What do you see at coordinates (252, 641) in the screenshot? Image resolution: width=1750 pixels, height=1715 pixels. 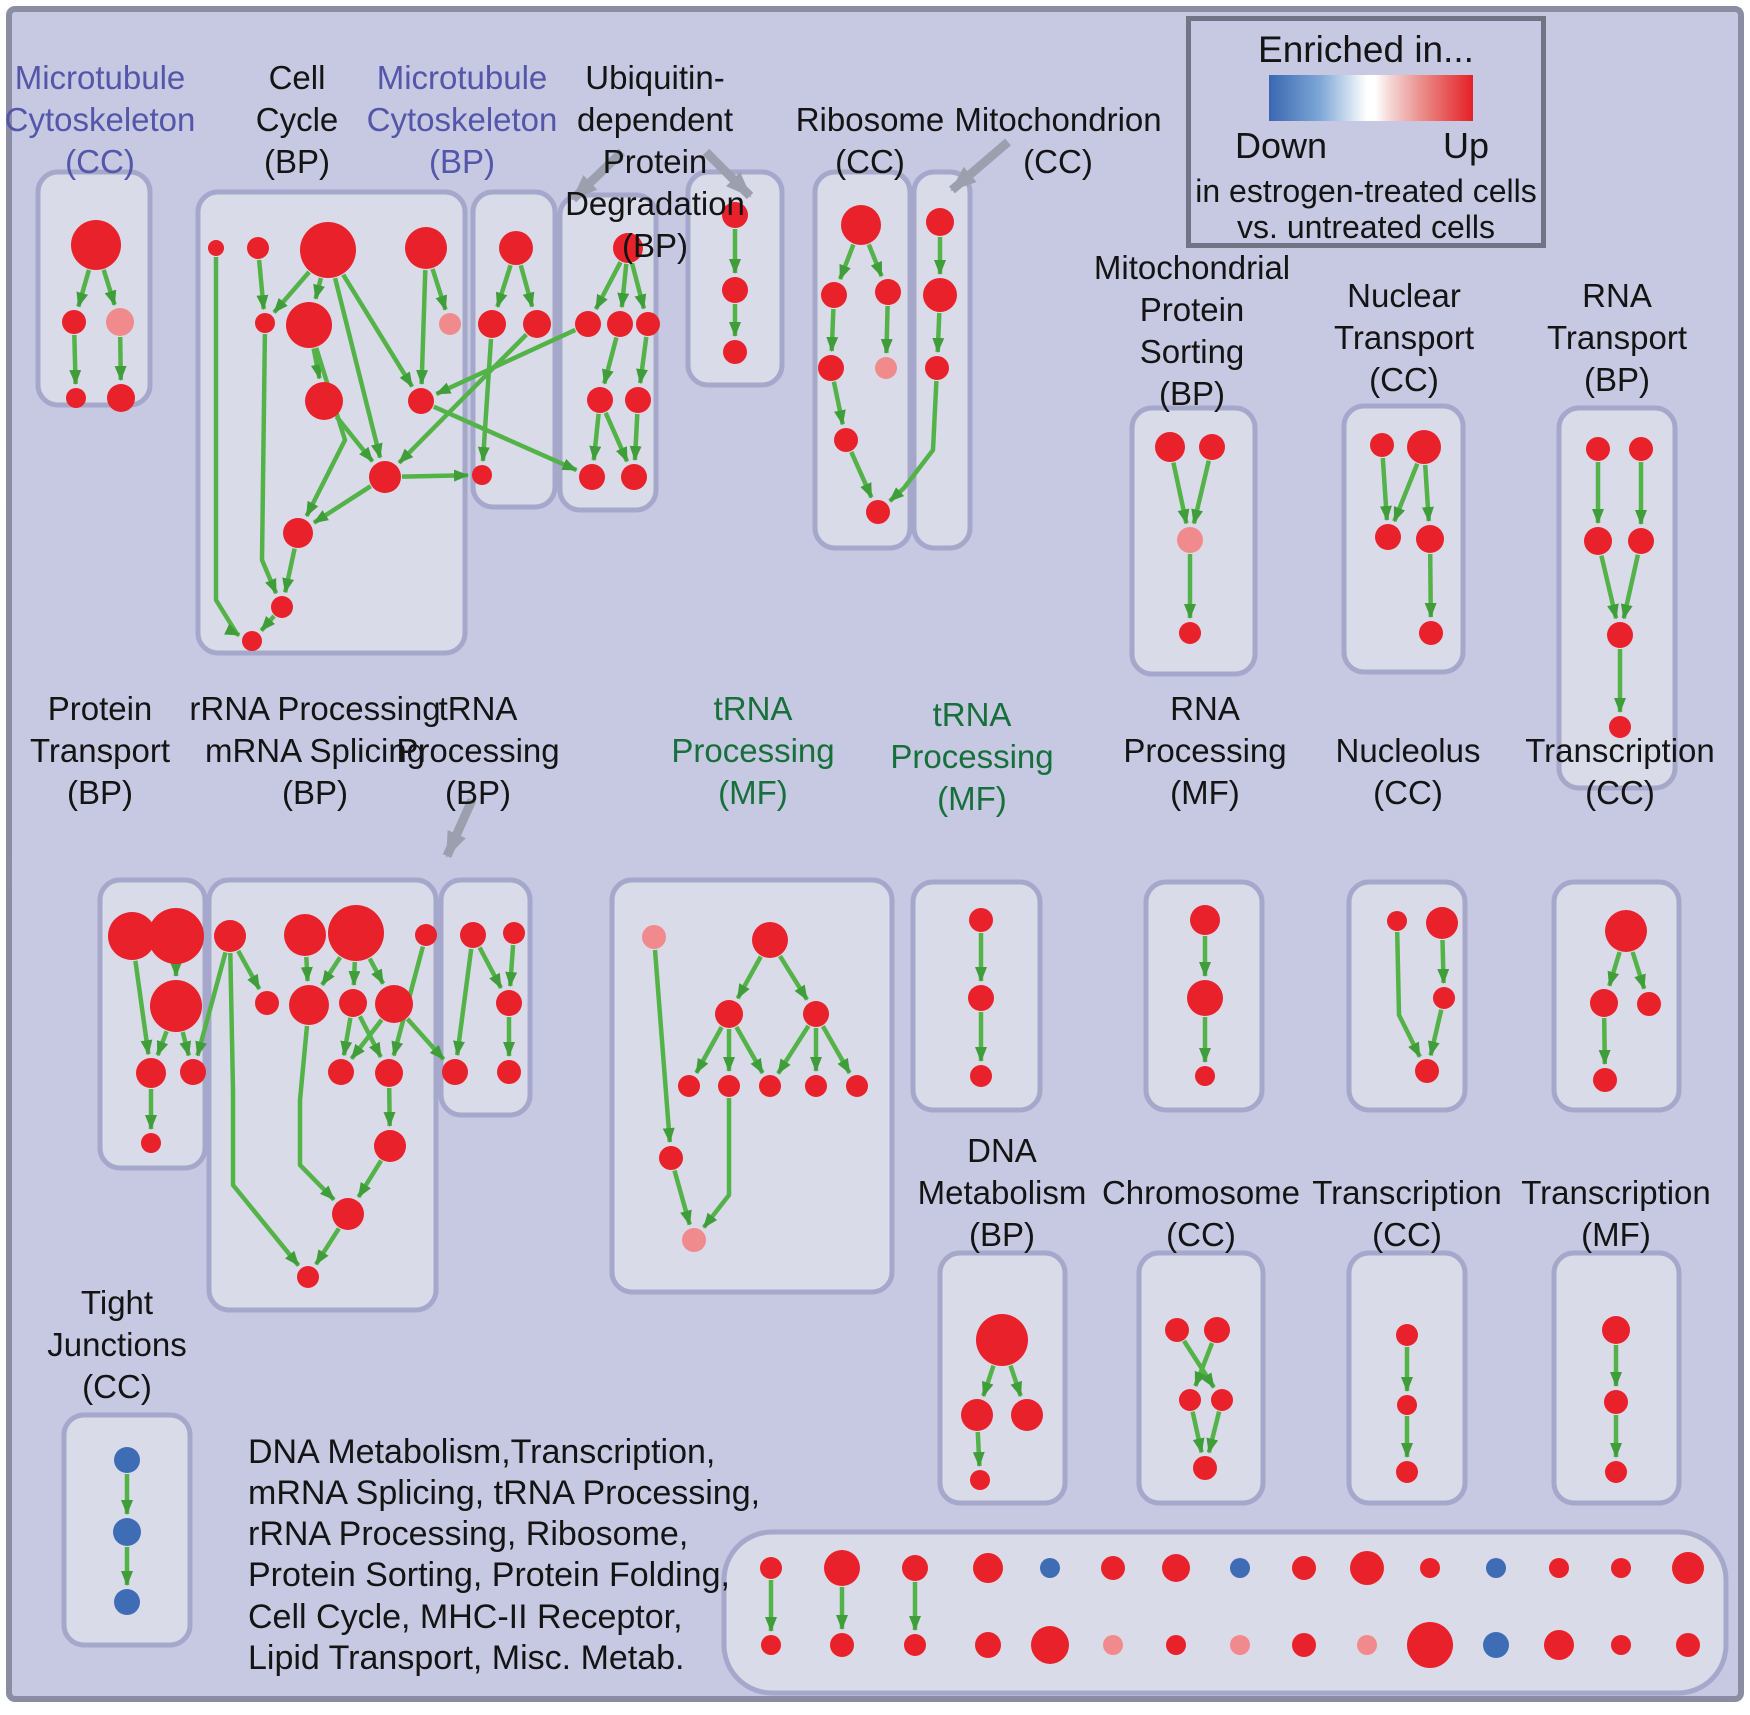 I see `node-cc-n14` at bounding box center [252, 641].